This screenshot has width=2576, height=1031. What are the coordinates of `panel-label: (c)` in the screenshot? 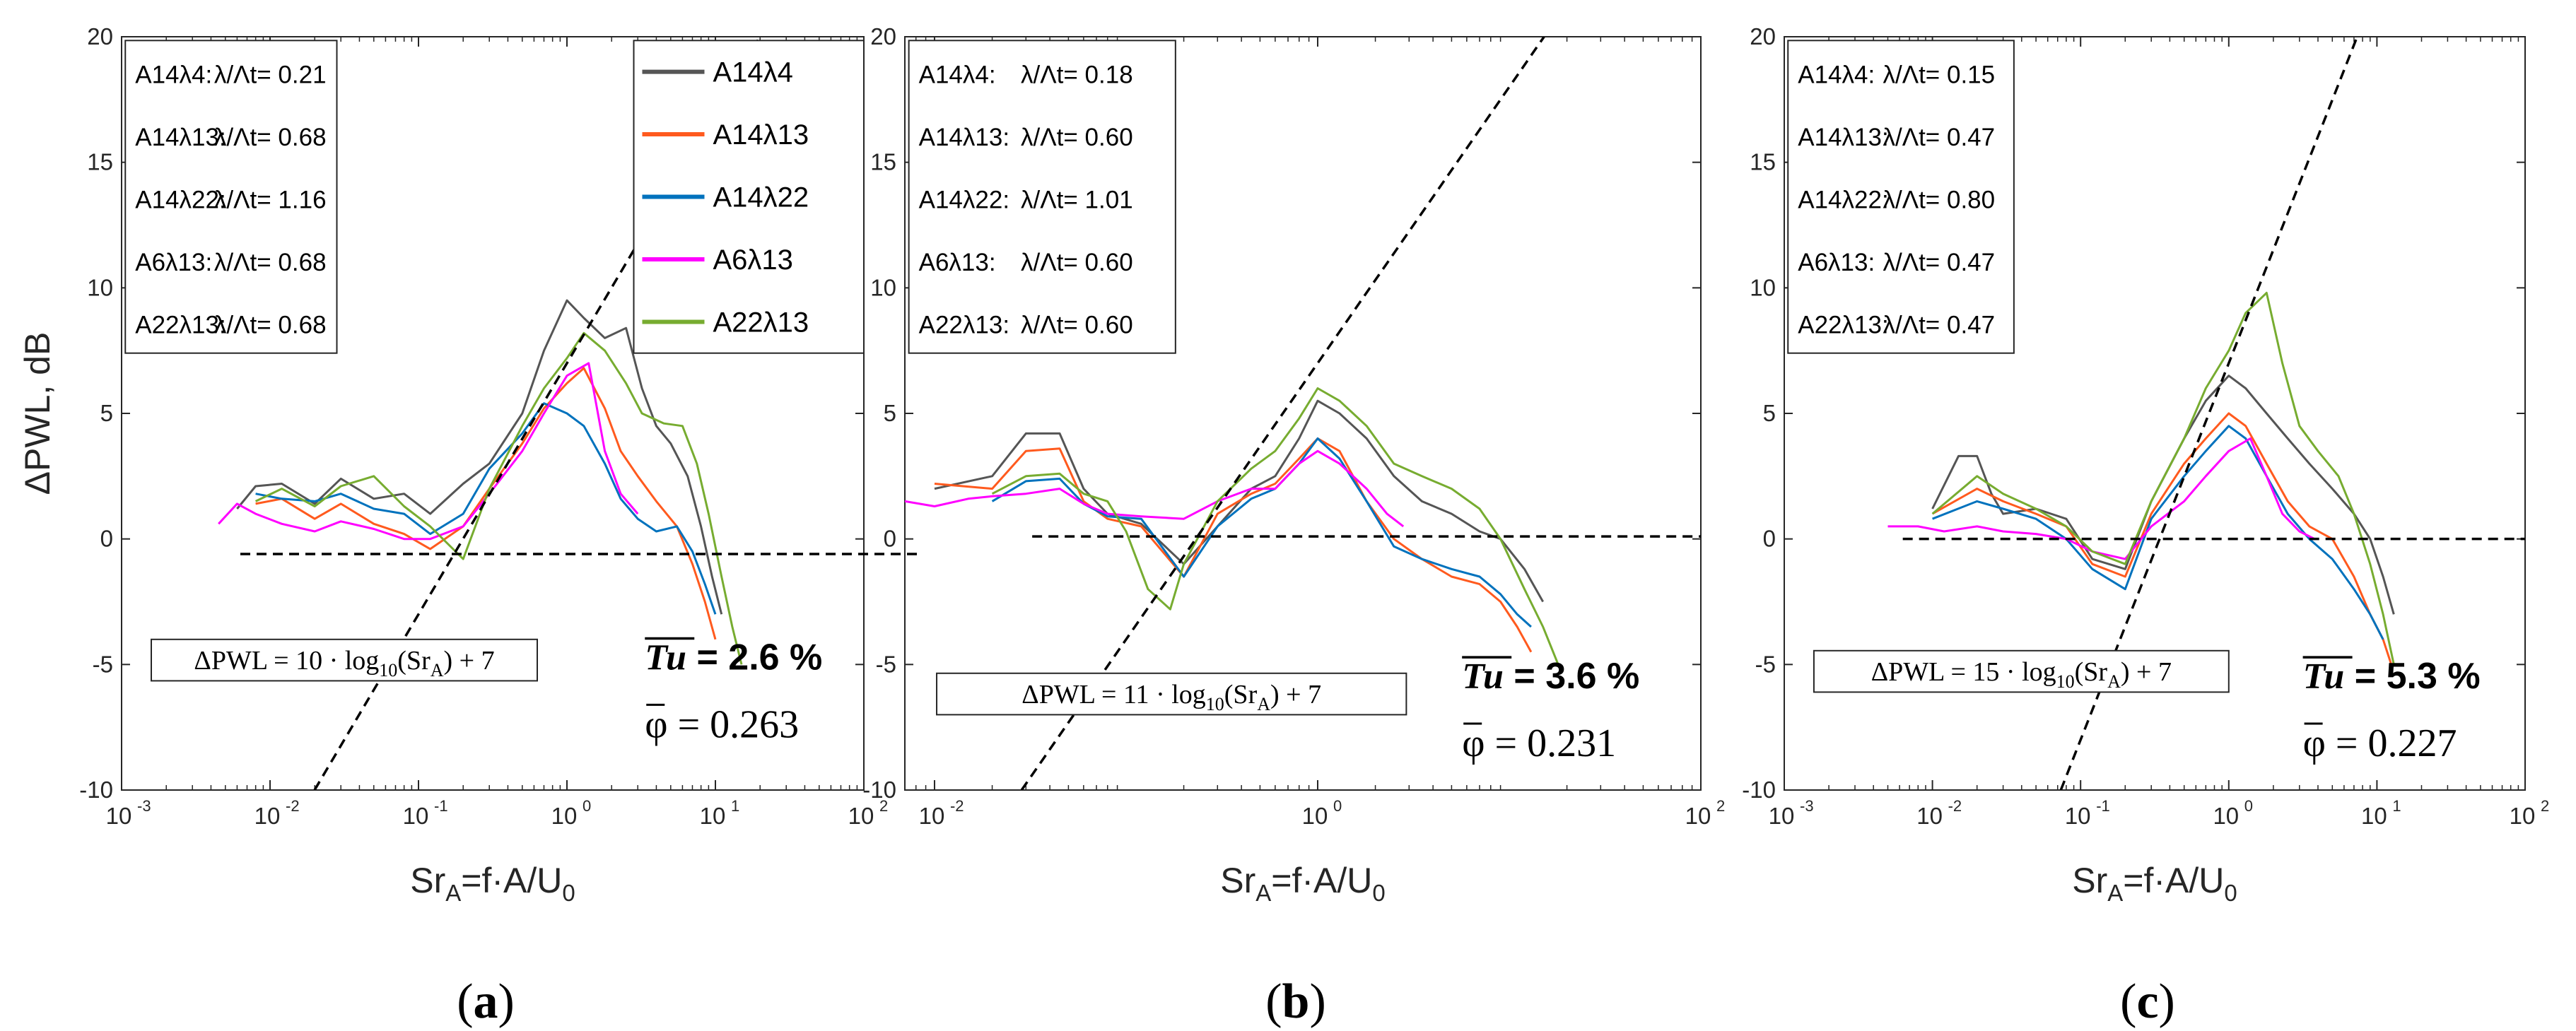 It's located at (2148, 1001).